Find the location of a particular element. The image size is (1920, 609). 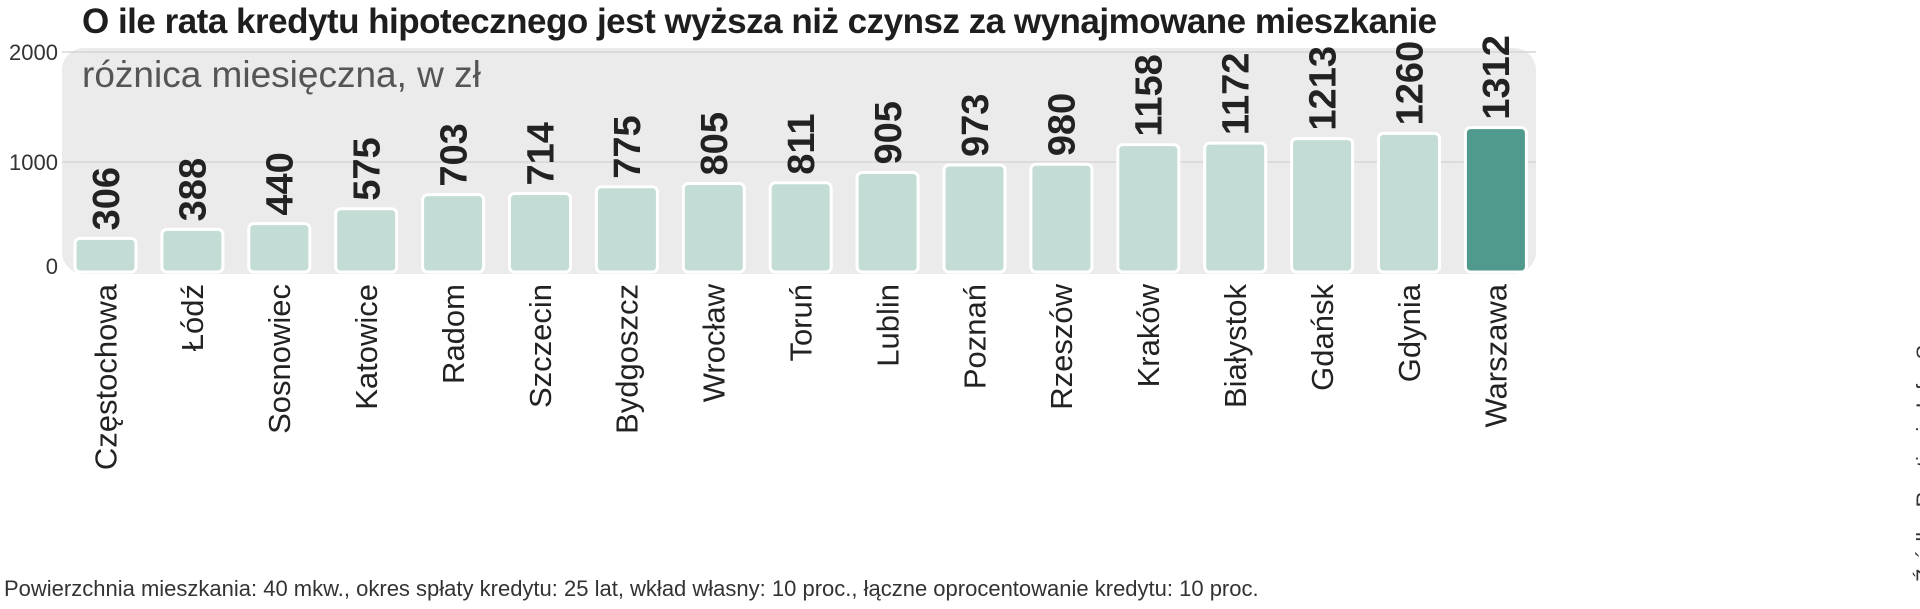

category-label: Warszawa is located at coordinates (1496, 355).